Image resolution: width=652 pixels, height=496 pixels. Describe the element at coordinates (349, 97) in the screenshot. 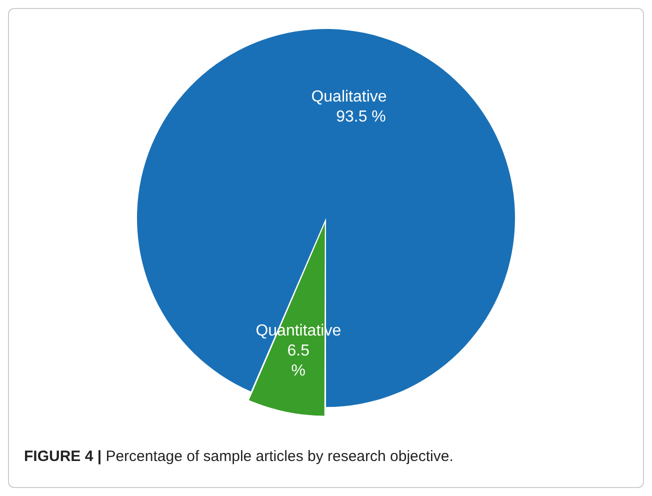

I see `slice-label: Qualitative` at that location.